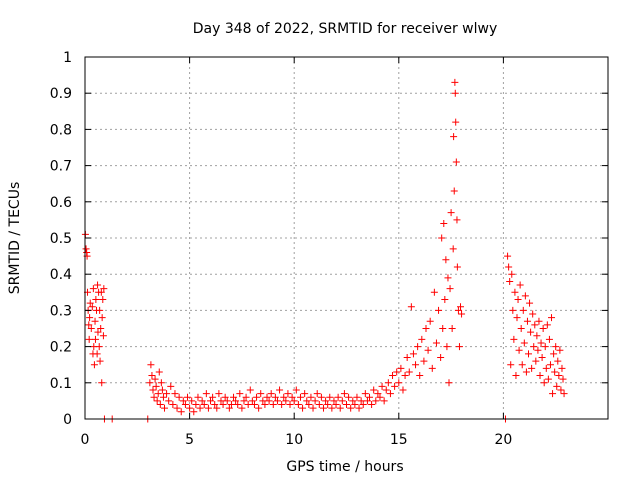 The image size is (640, 484). What do you see at coordinates (189, 440) in the screenshot?
I see `x-tick-label: 5` at bounding box center [189, 440].